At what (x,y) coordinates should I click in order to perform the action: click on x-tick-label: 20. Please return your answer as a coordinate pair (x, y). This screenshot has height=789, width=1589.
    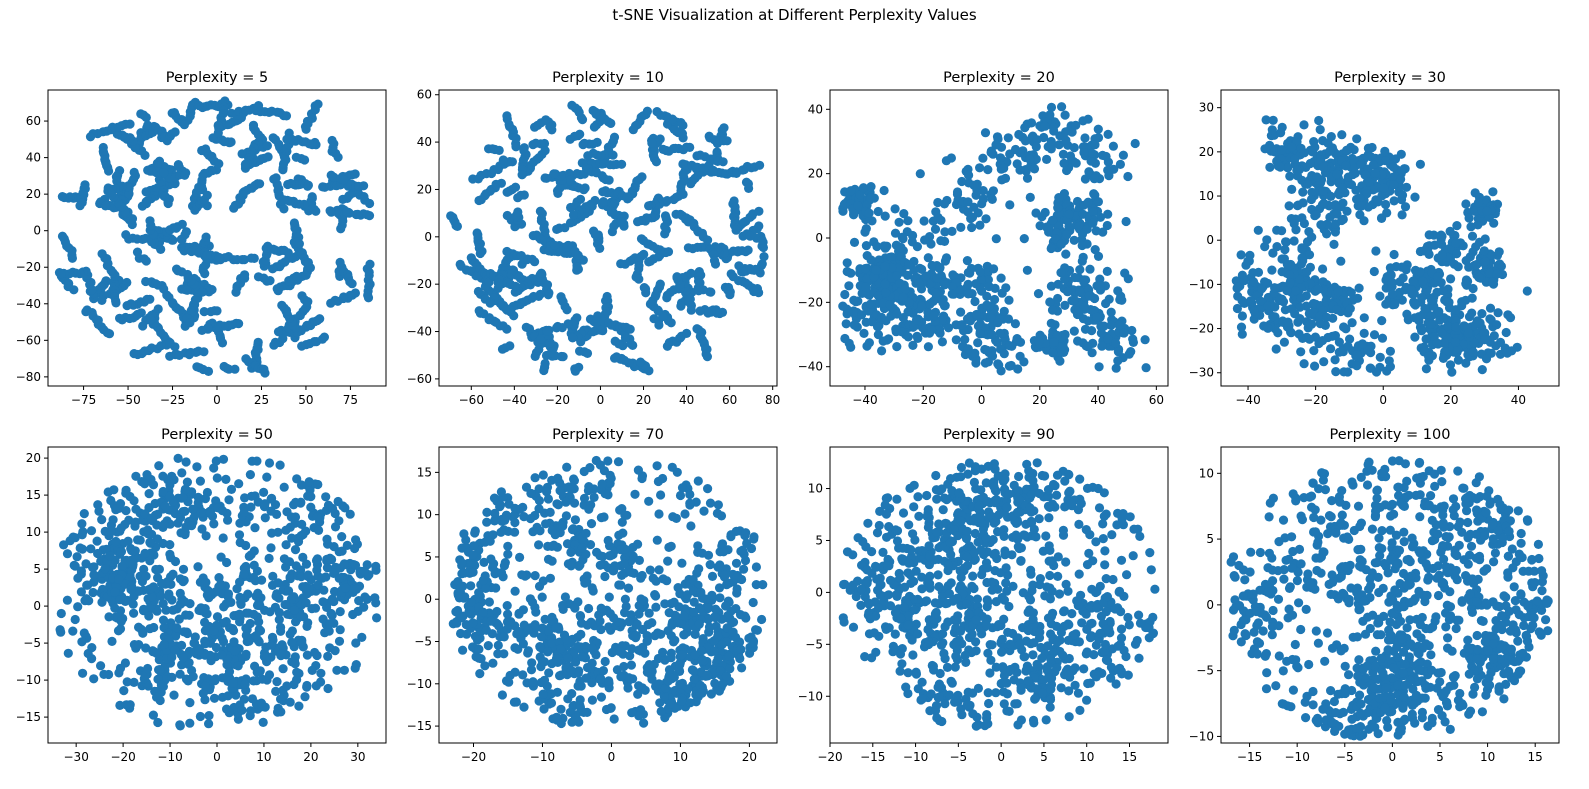
    Looking at the image, I should click on (1450, 400).